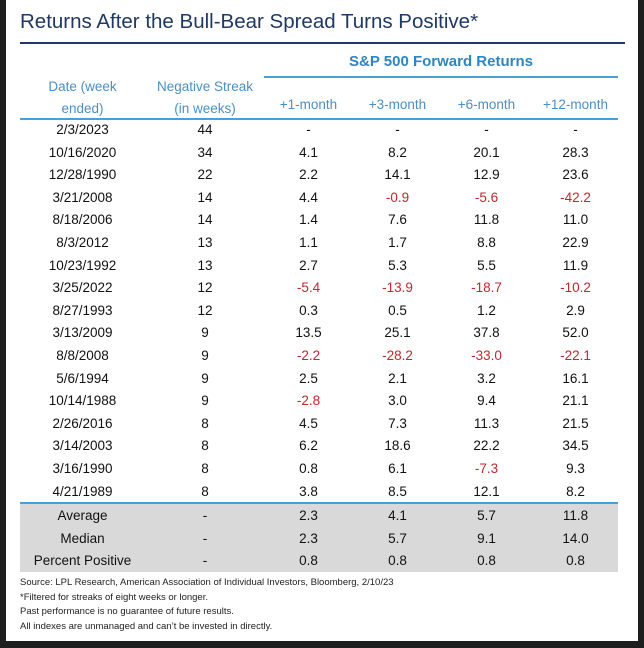  Describe the element at coordinates (319, 243) in the screenshot. I see `table-row: 8/3/2012 13 1.1 1.7 8.8 22.9` at that location.